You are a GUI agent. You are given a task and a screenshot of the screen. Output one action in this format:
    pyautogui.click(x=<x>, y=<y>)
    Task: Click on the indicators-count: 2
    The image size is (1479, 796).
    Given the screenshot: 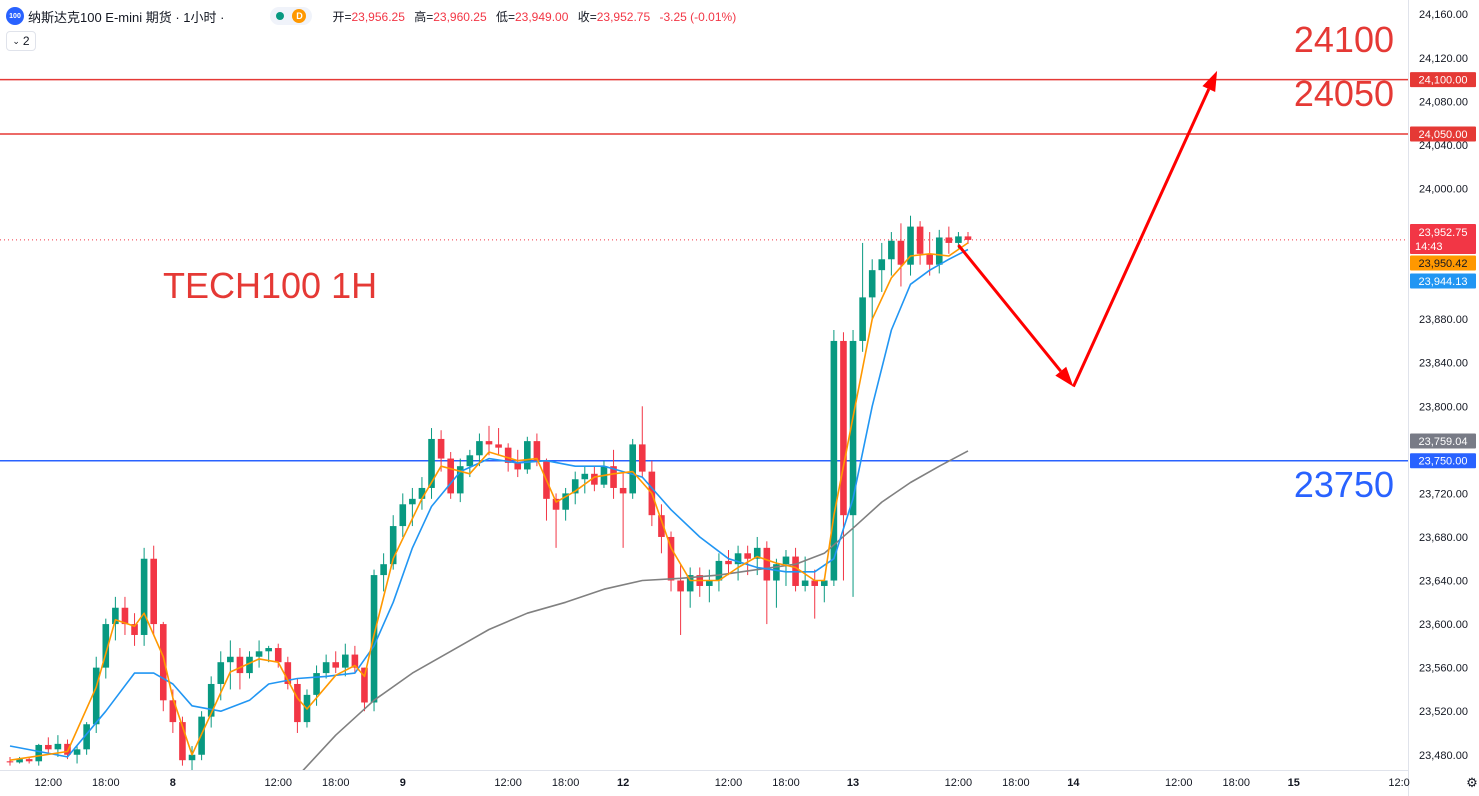 What is the action you would take?
    pyautogui.click(x=26, y=41)
    